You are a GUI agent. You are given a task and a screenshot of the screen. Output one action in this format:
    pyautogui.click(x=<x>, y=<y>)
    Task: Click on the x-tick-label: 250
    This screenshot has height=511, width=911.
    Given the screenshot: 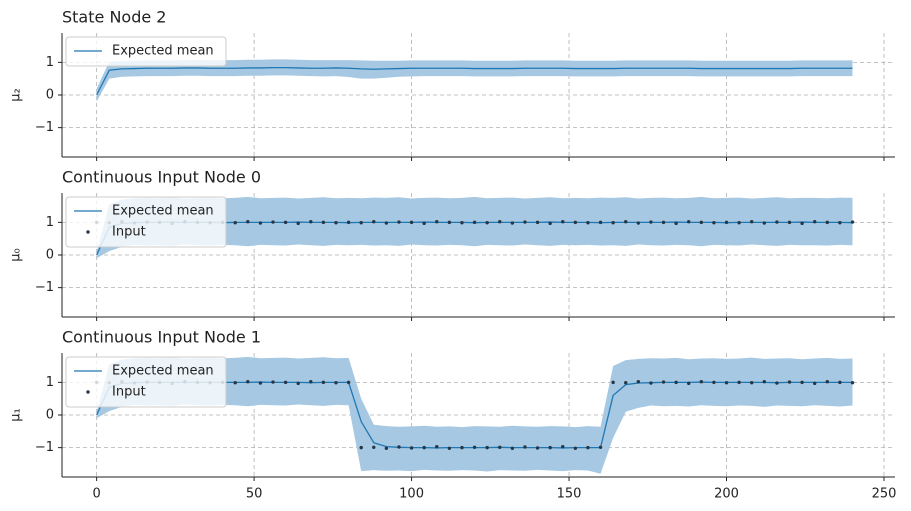 What is the action you would take?
    pyautogui.click(x=884, y=494)
    